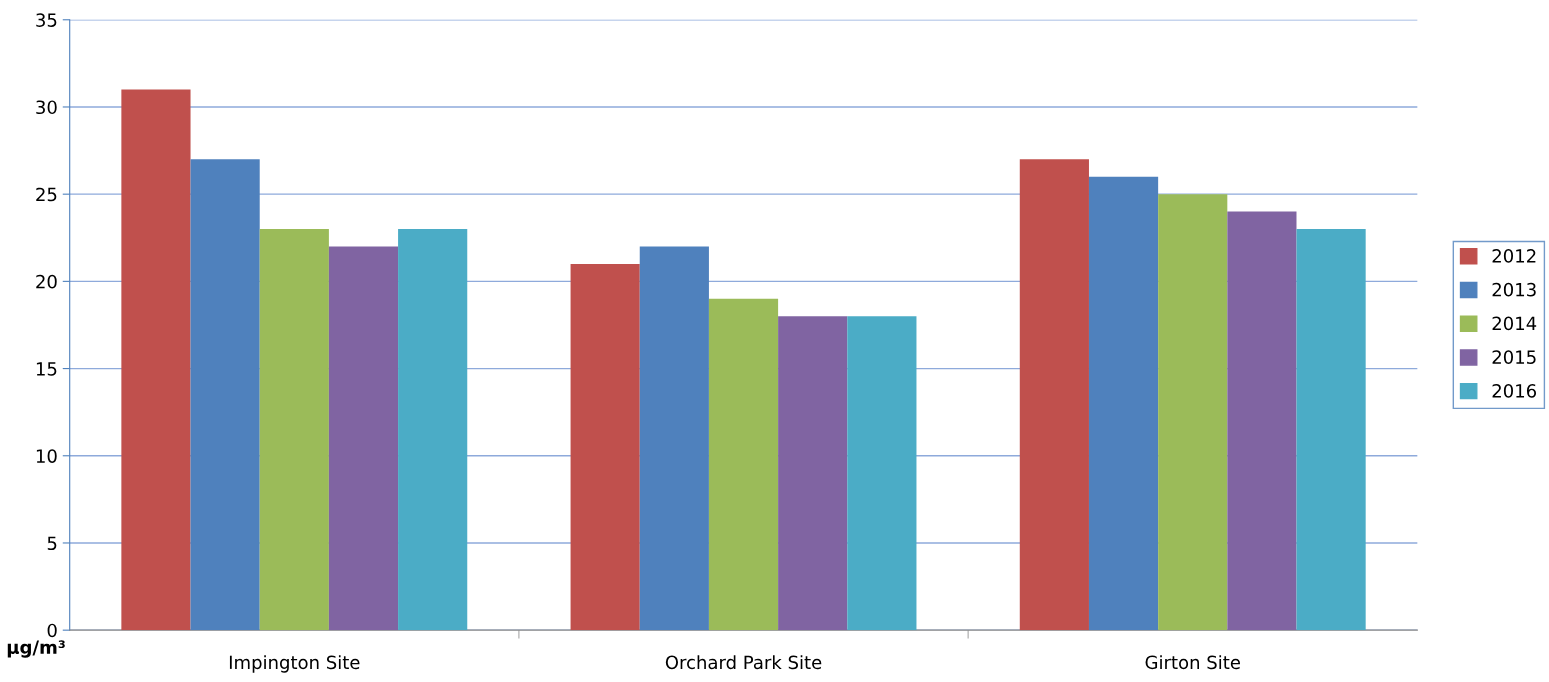  I want to click on legend-label: 2013, so click(1514, 289).